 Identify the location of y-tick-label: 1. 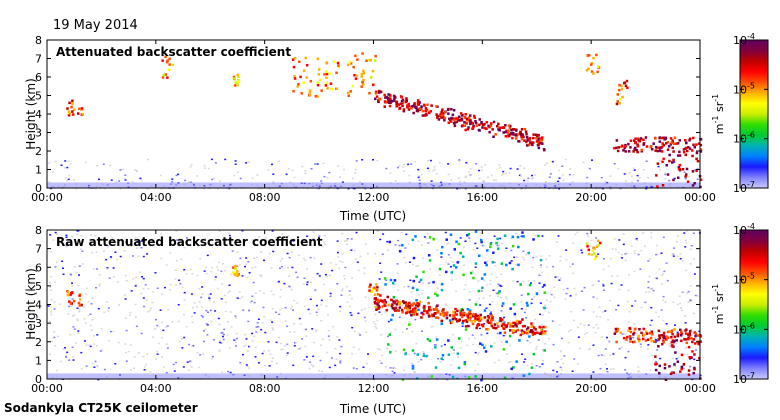
(38, 360).